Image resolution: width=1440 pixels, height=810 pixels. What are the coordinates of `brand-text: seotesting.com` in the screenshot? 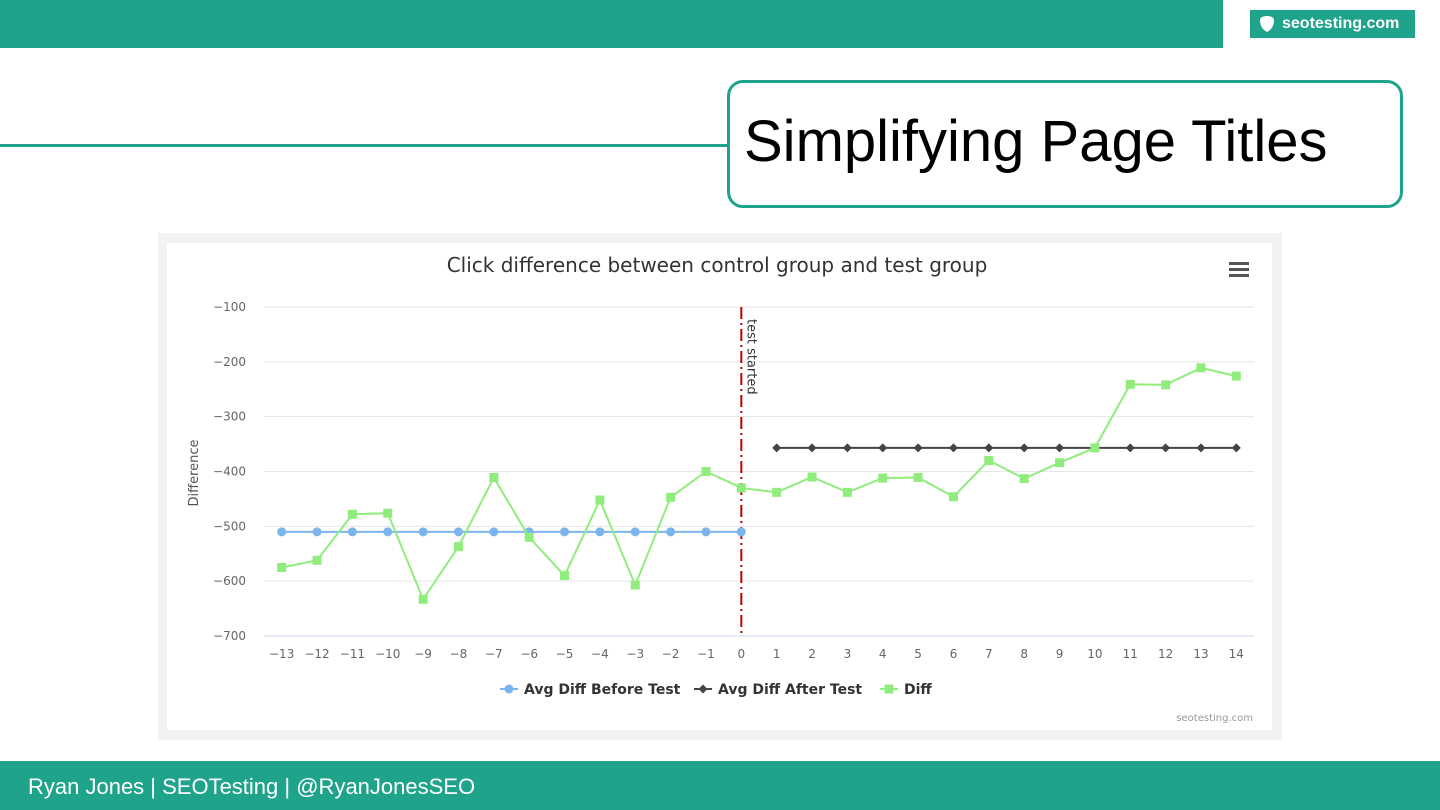 It's located at (1340, 24).